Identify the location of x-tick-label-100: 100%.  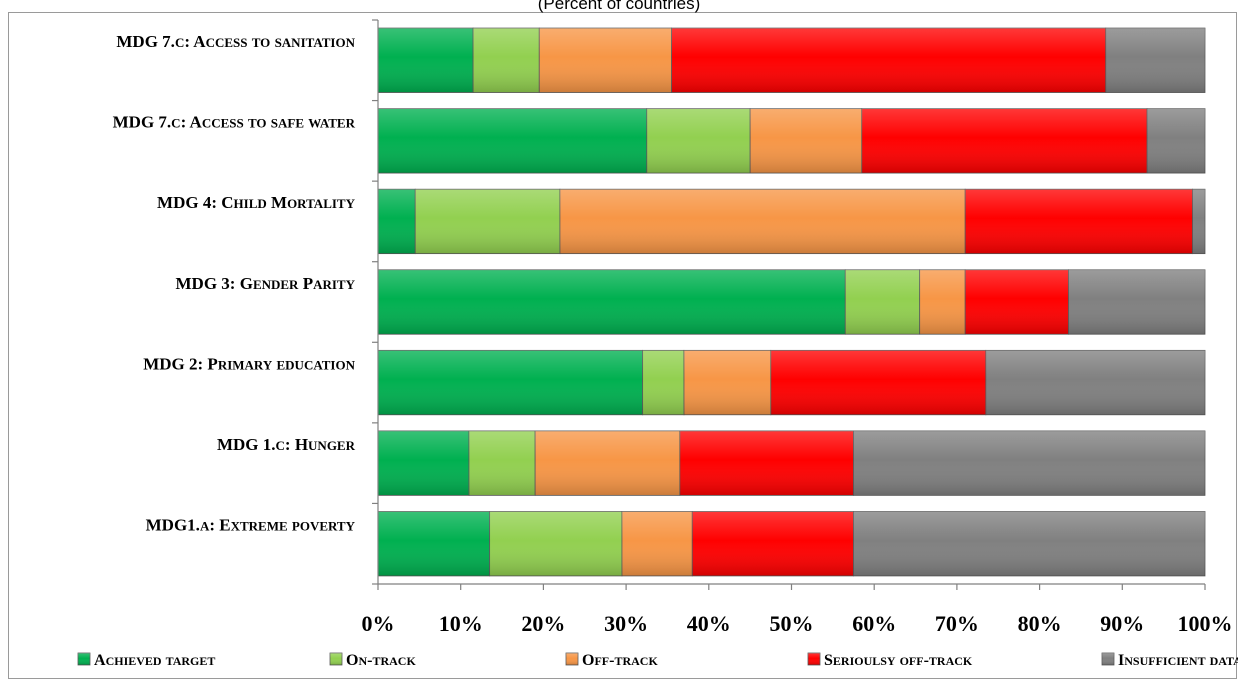
(1205, 623).